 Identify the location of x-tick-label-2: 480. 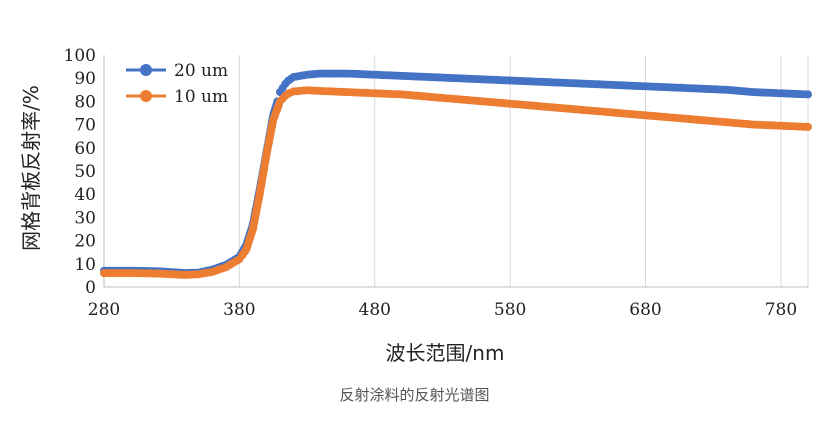
(375, 310).